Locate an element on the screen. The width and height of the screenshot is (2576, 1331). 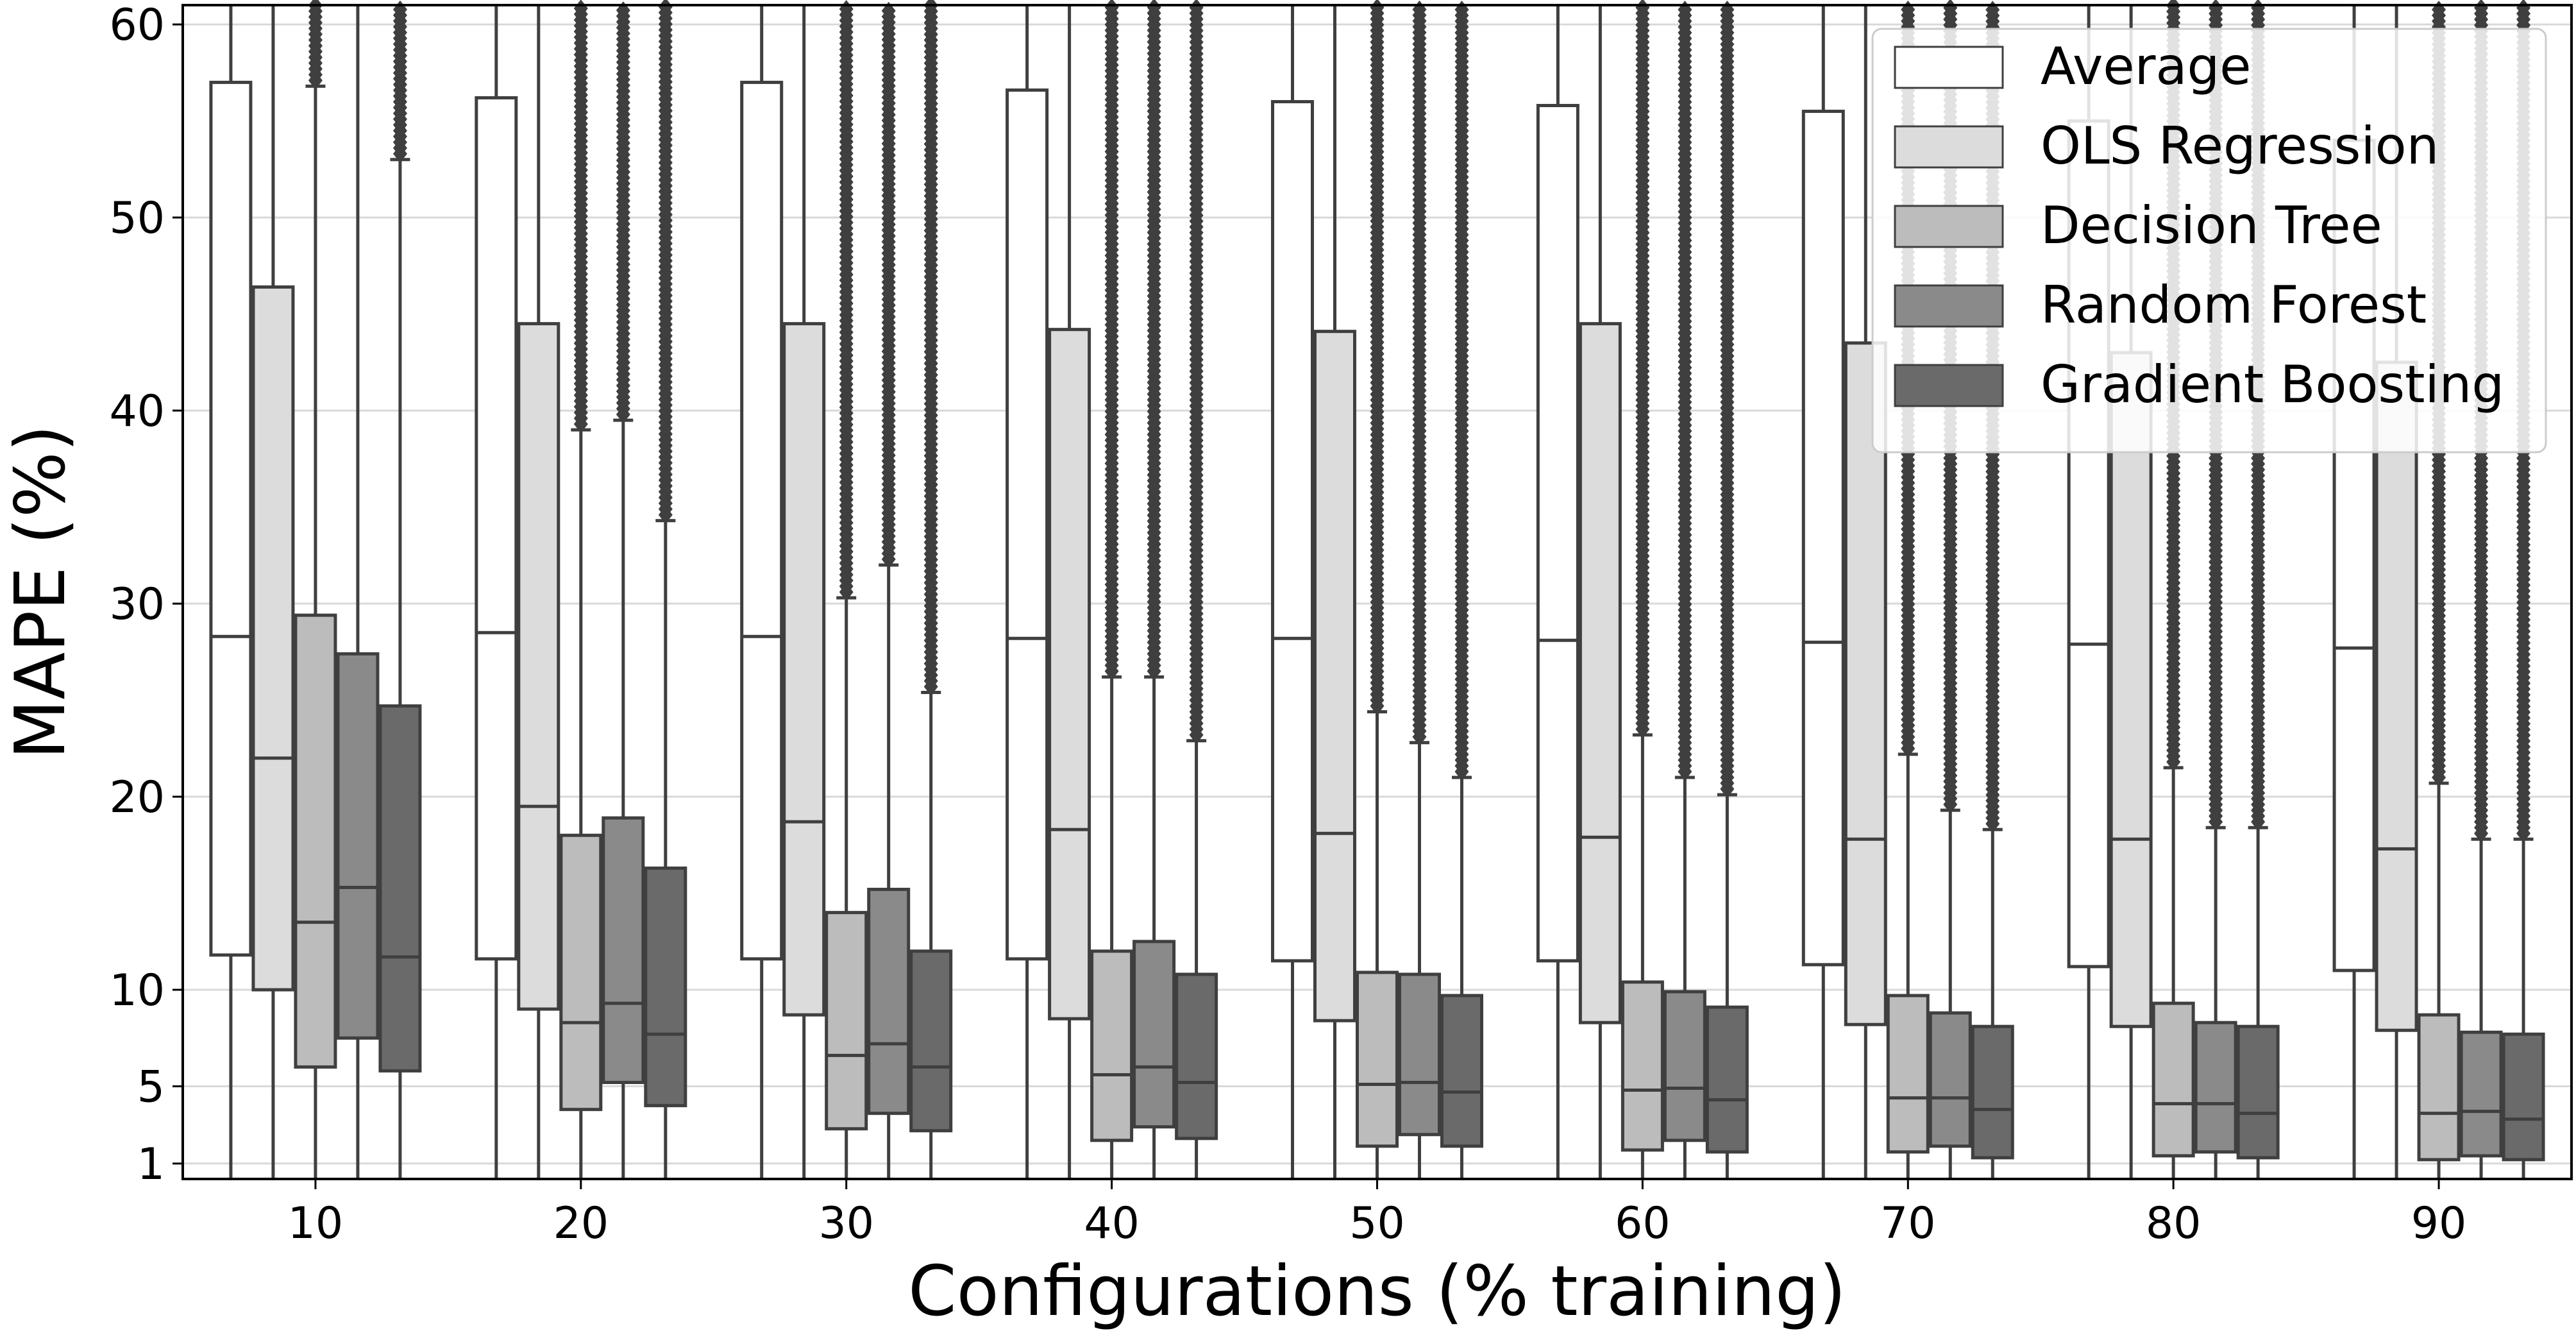
y-tick-label: 20 is located at coordinates (137, 797).